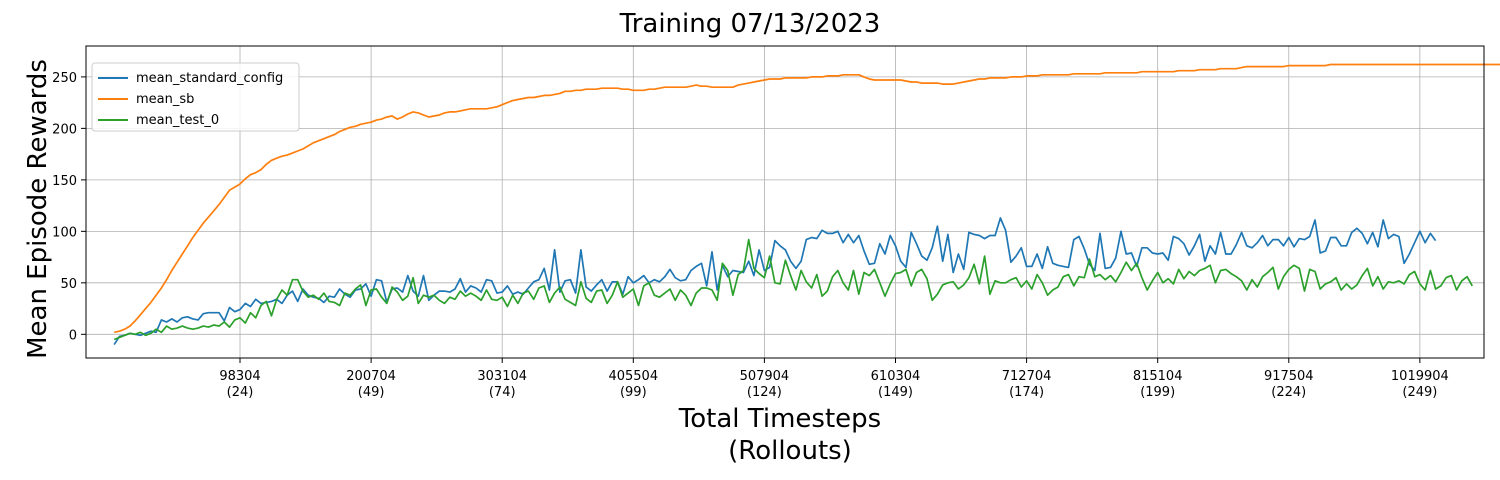 The image size is (1500, 480). I want to click on legend-label-2: mean_test_0, so click(177, 120).